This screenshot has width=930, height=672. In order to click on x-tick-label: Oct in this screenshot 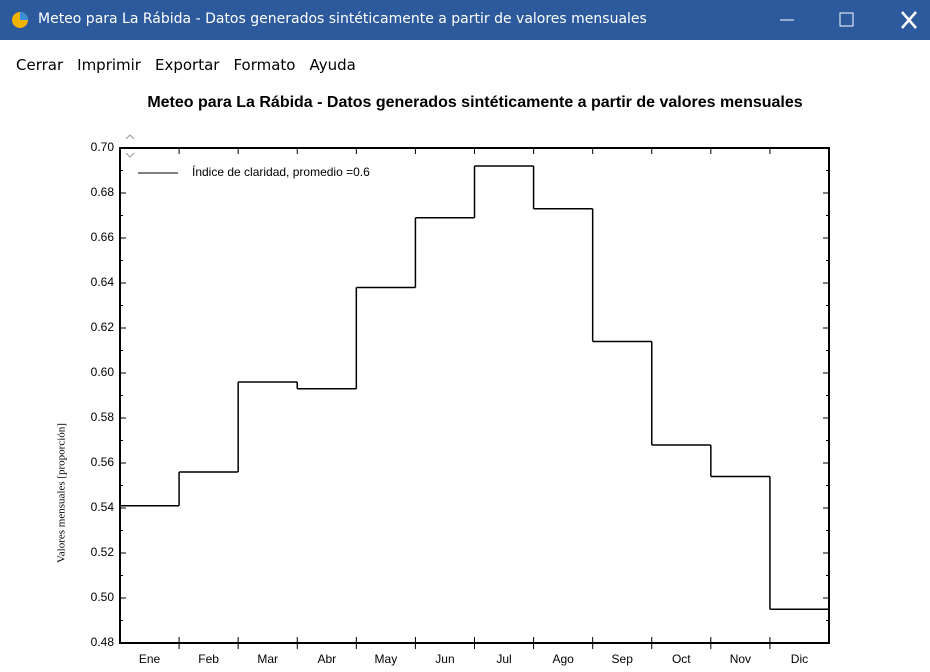, I will do `click(681, 659)`.